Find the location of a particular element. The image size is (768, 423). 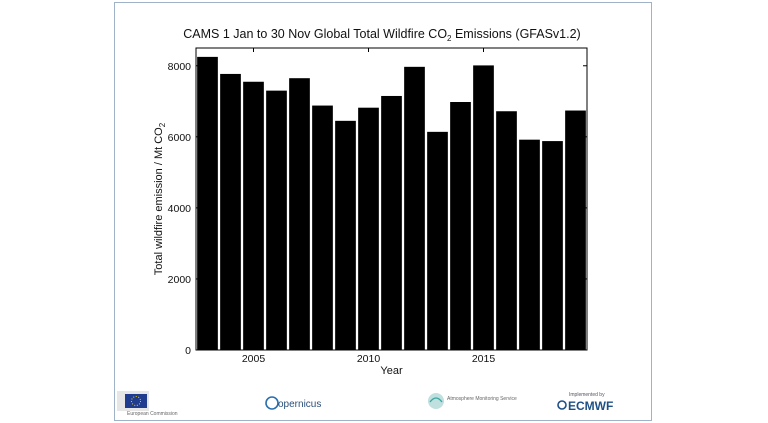

copernicus-logo: opernicus is located at coordinates (293, 403).